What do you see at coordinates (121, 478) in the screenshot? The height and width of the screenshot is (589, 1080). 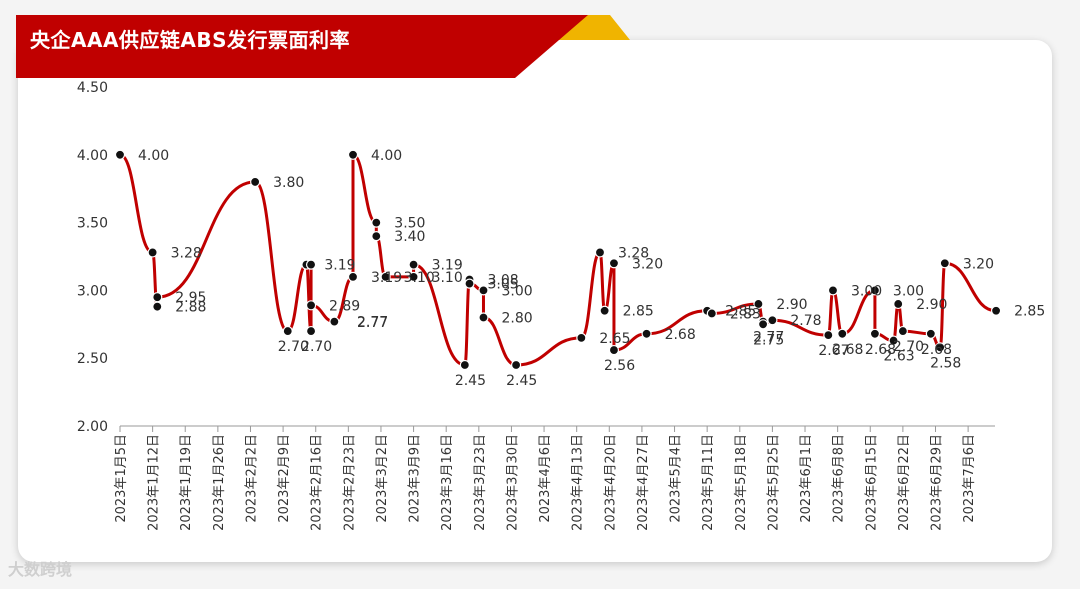 I see `x-tick-label: 2023年1月5日` at bounding box center [121, 478].